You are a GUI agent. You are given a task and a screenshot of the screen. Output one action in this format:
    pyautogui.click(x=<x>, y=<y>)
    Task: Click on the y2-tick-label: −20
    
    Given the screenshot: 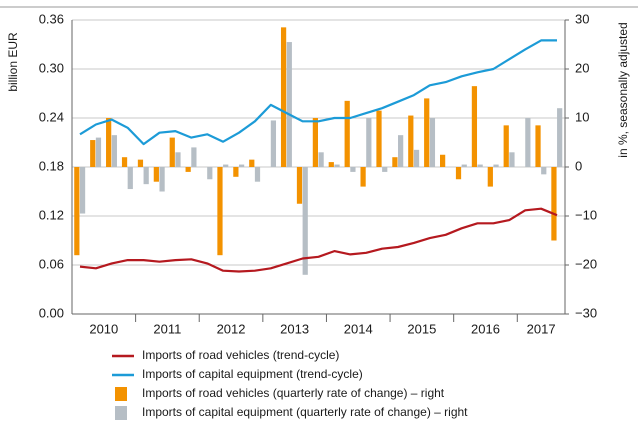 What is the action you would take?
    pyautogui.click(x=586, y=263)
    